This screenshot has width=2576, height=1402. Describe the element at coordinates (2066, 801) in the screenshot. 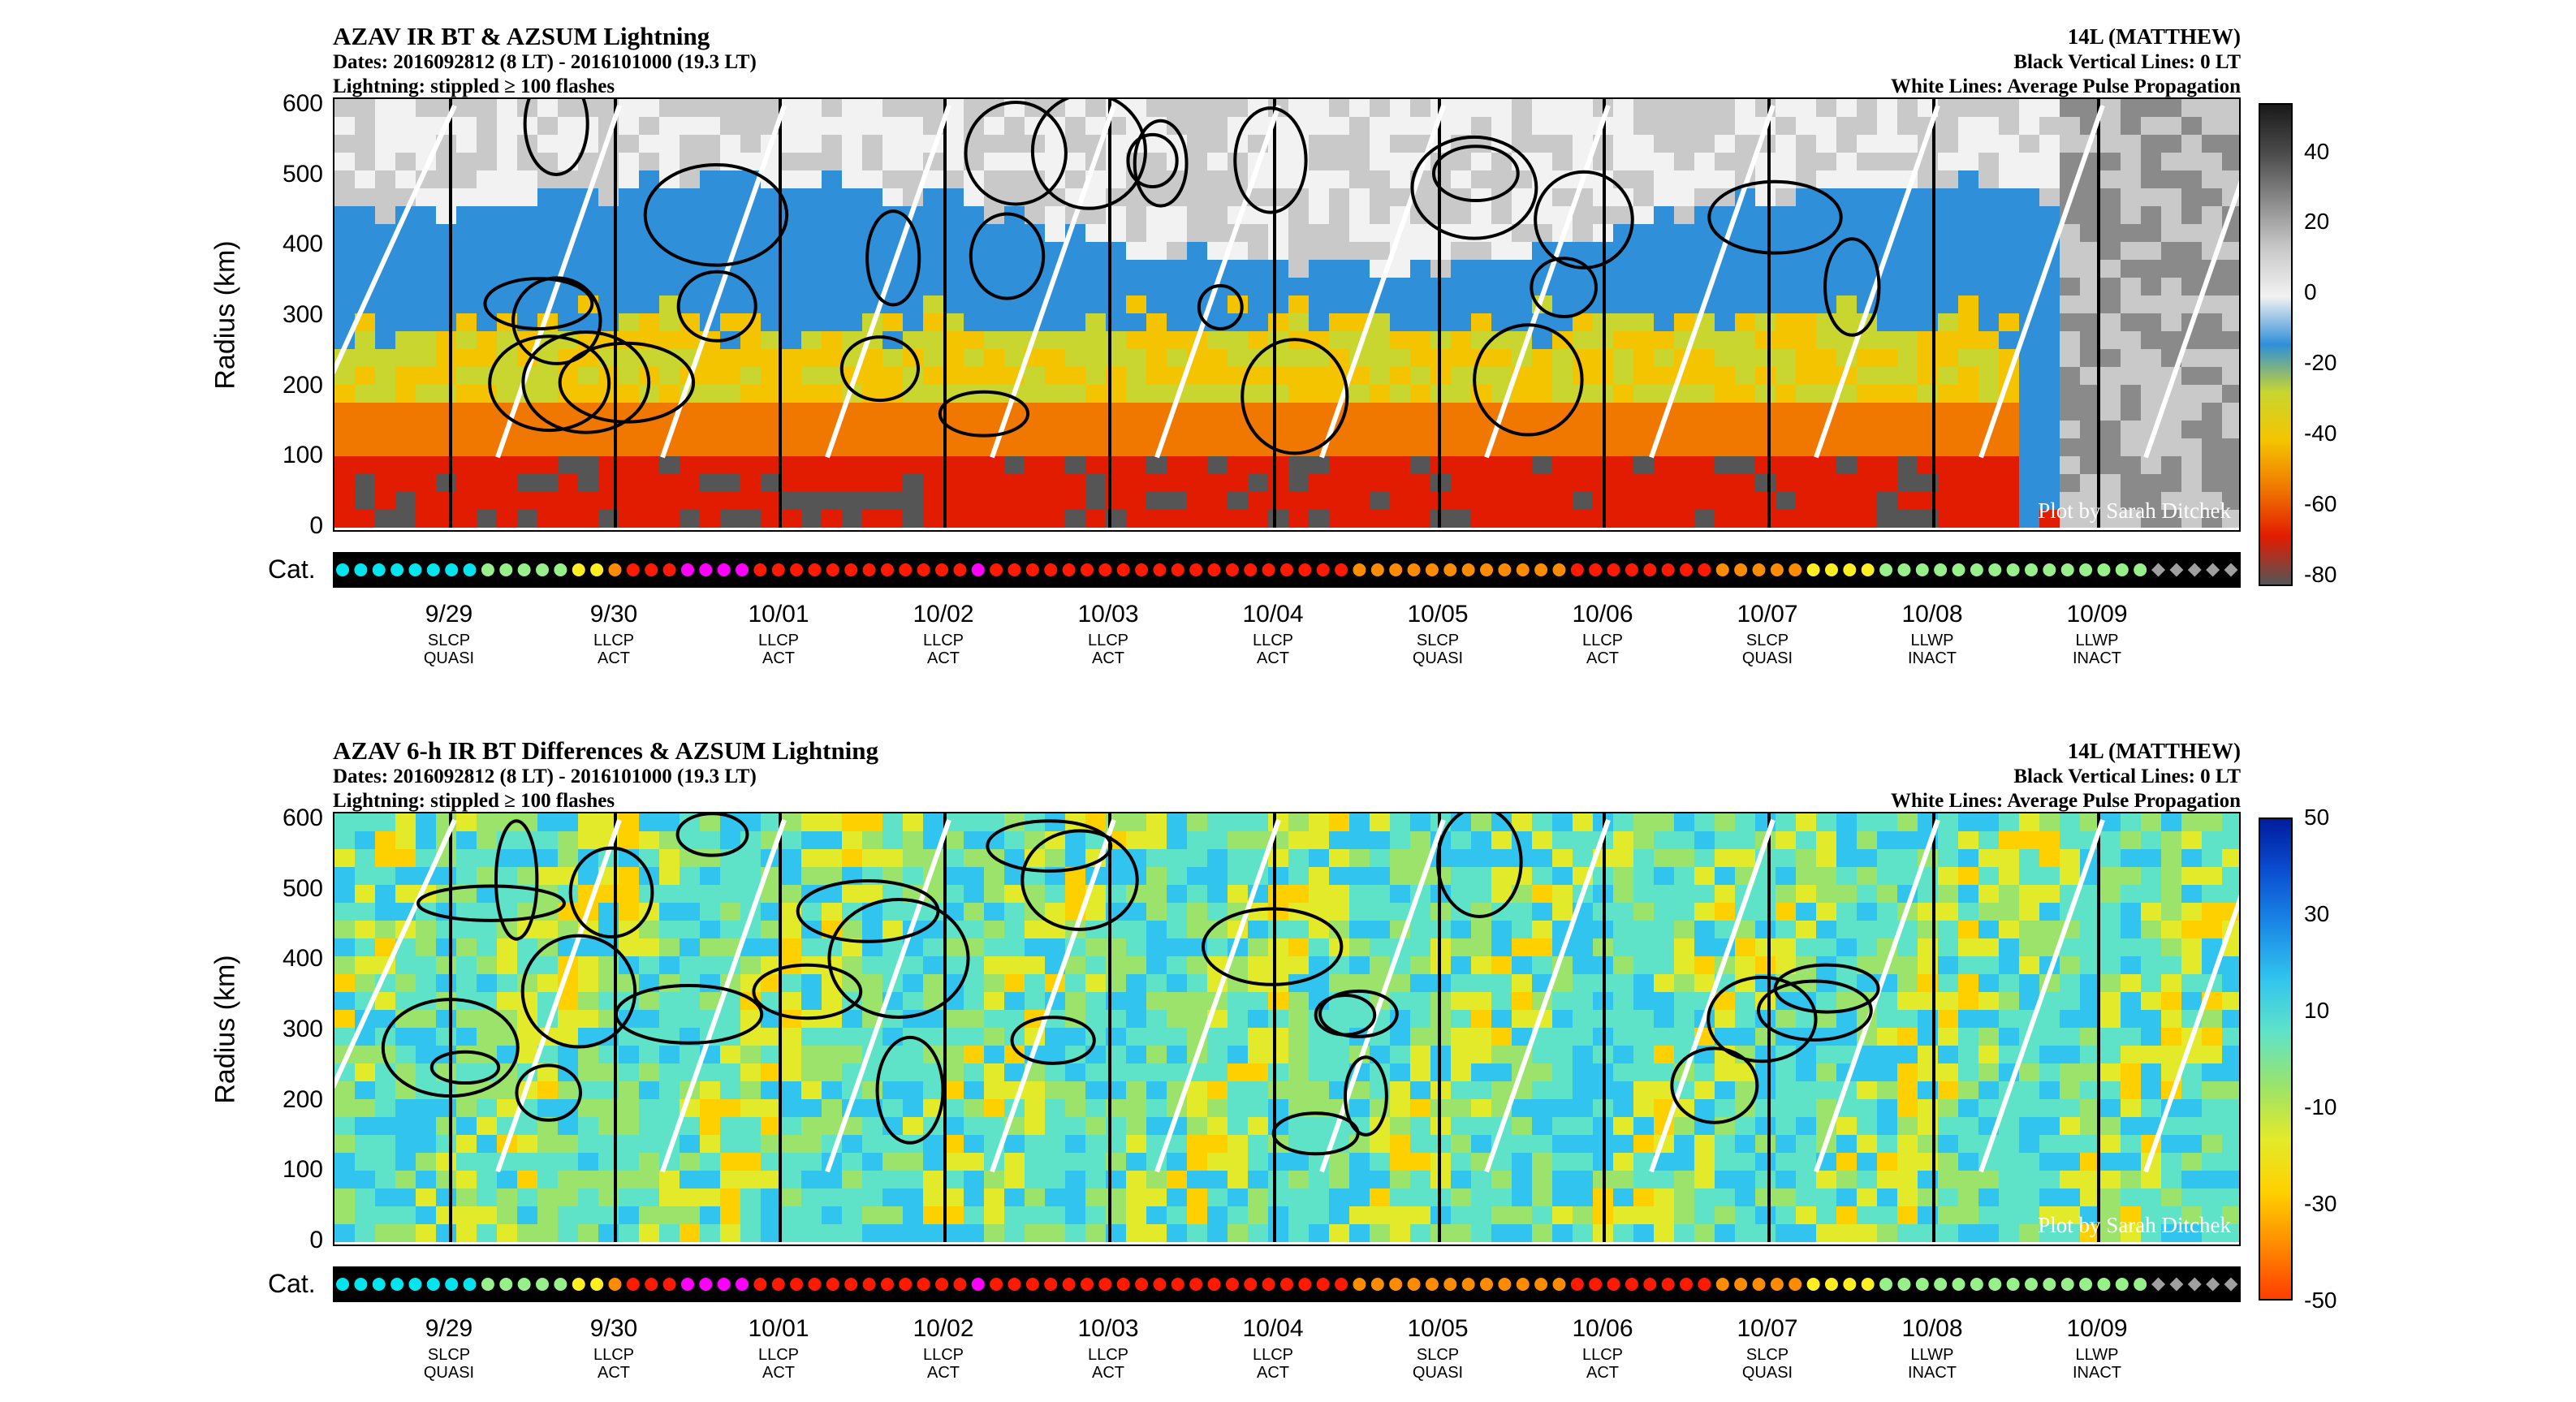

I see `legend-white-lines: White Lines: Average Pulse Propagation` at that location.